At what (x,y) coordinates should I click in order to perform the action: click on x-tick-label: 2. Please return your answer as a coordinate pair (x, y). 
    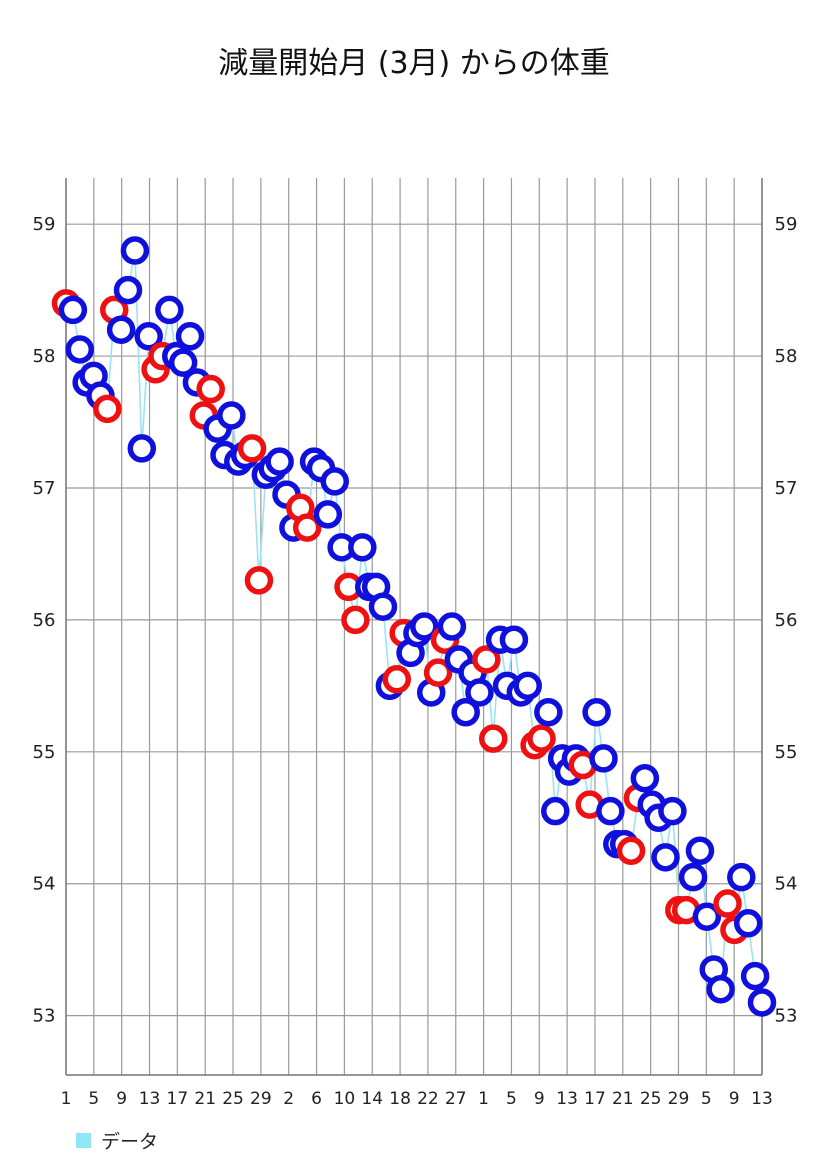
    Looking at the image, I should click on (288, 1099).